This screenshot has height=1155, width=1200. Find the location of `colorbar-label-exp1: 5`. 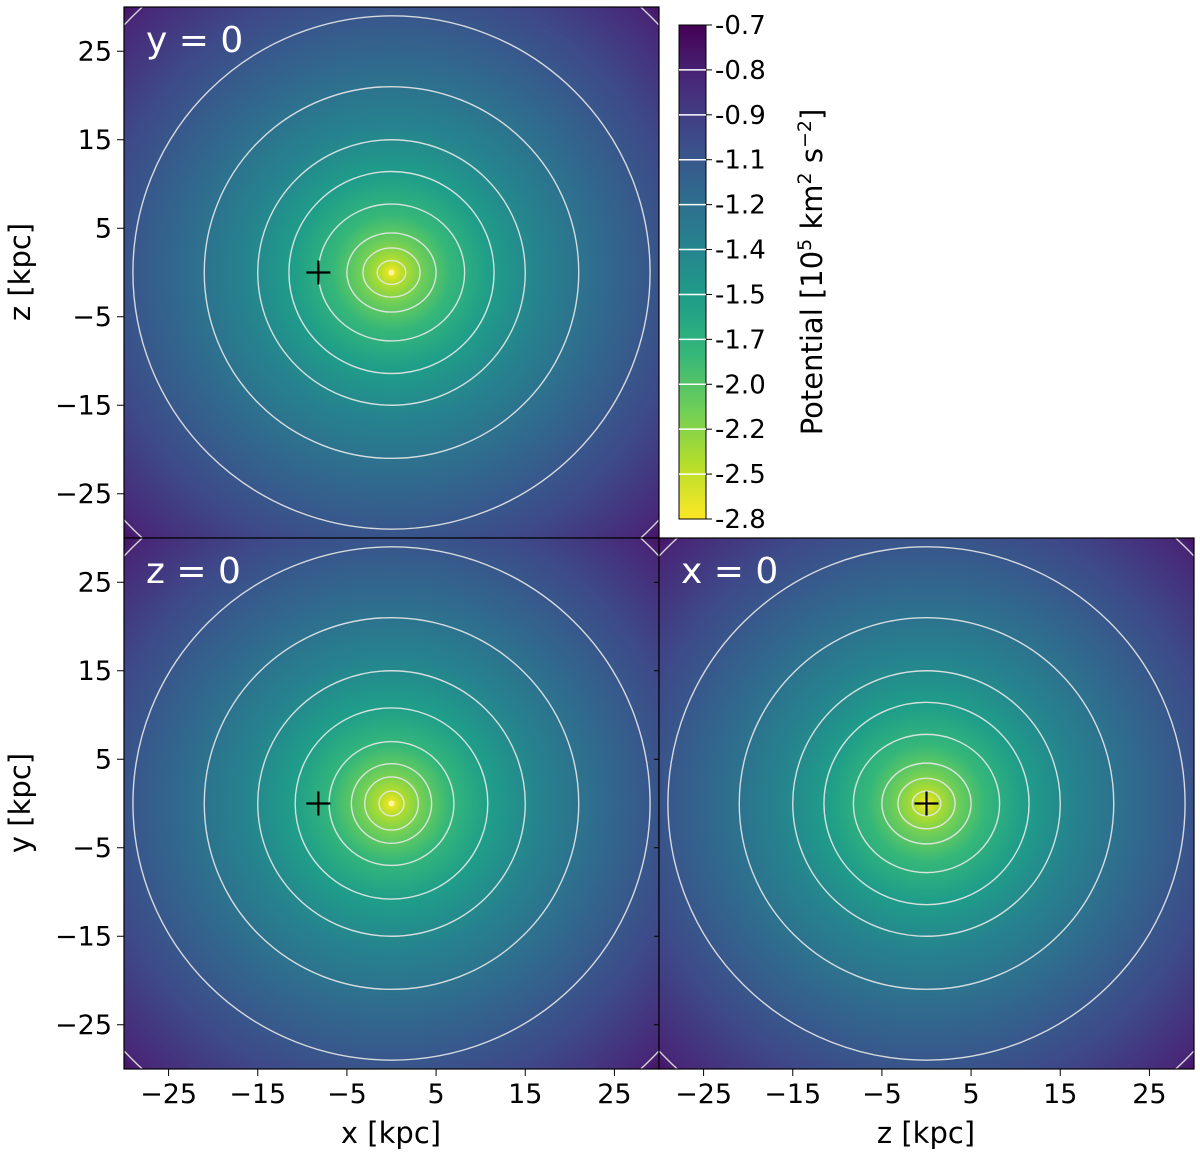

colorbar-label-exp1: 5 is located at coordinates (805, 245).